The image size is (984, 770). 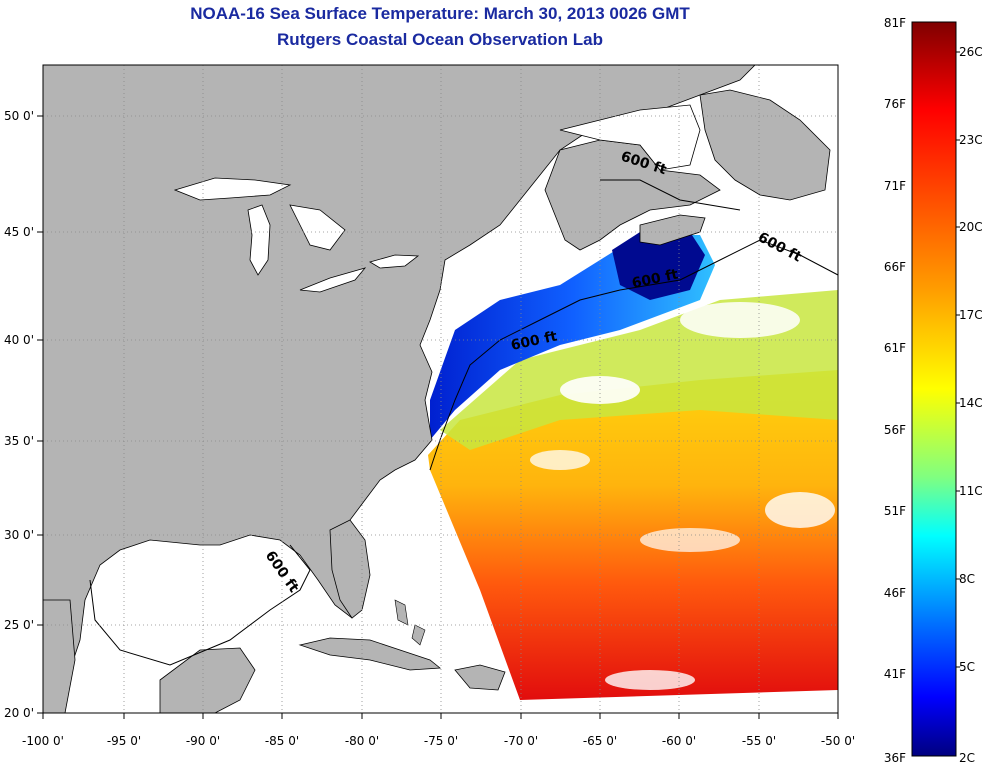 What do you see at coordinates (441, 741) in the screenshot?
I see `longitude-label: -75 0'` at bounding box center [441, 741].